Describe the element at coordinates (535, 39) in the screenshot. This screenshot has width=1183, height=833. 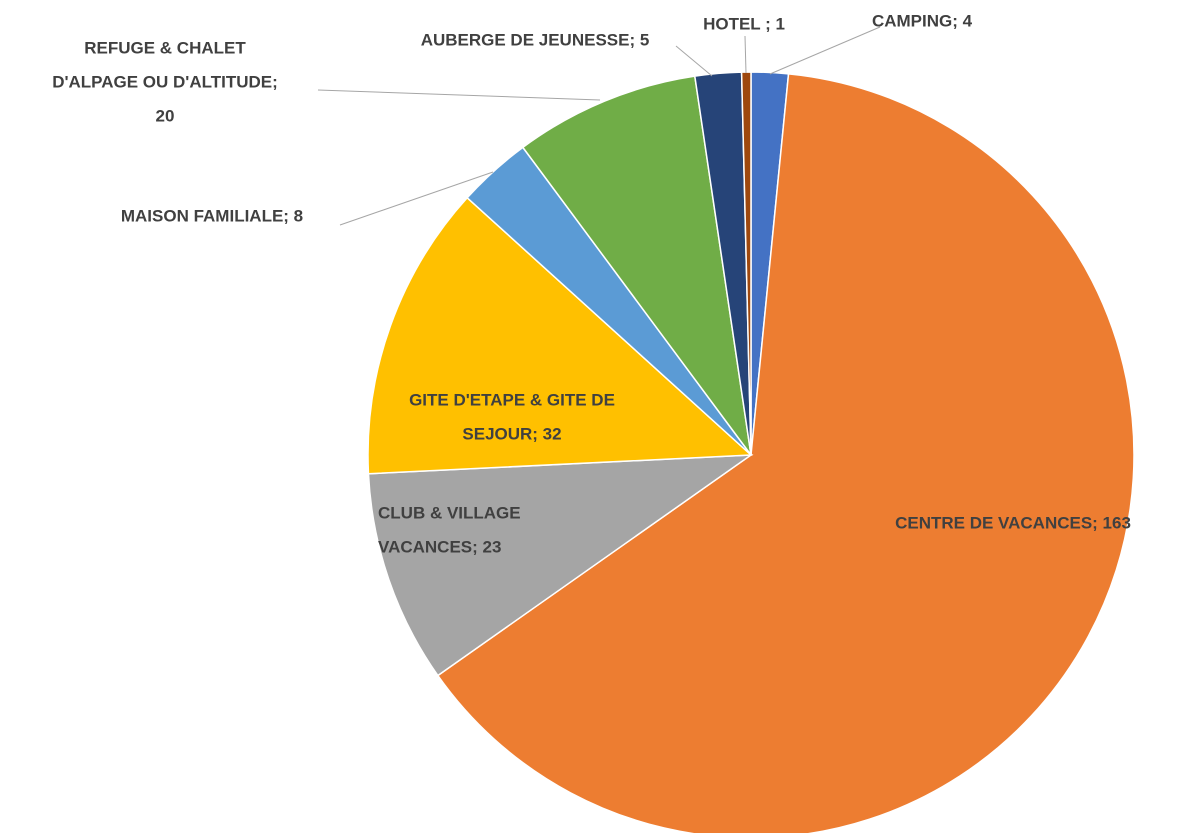
I see `data-label: AUBERGE DE JEUNESSE; 5` at that location.